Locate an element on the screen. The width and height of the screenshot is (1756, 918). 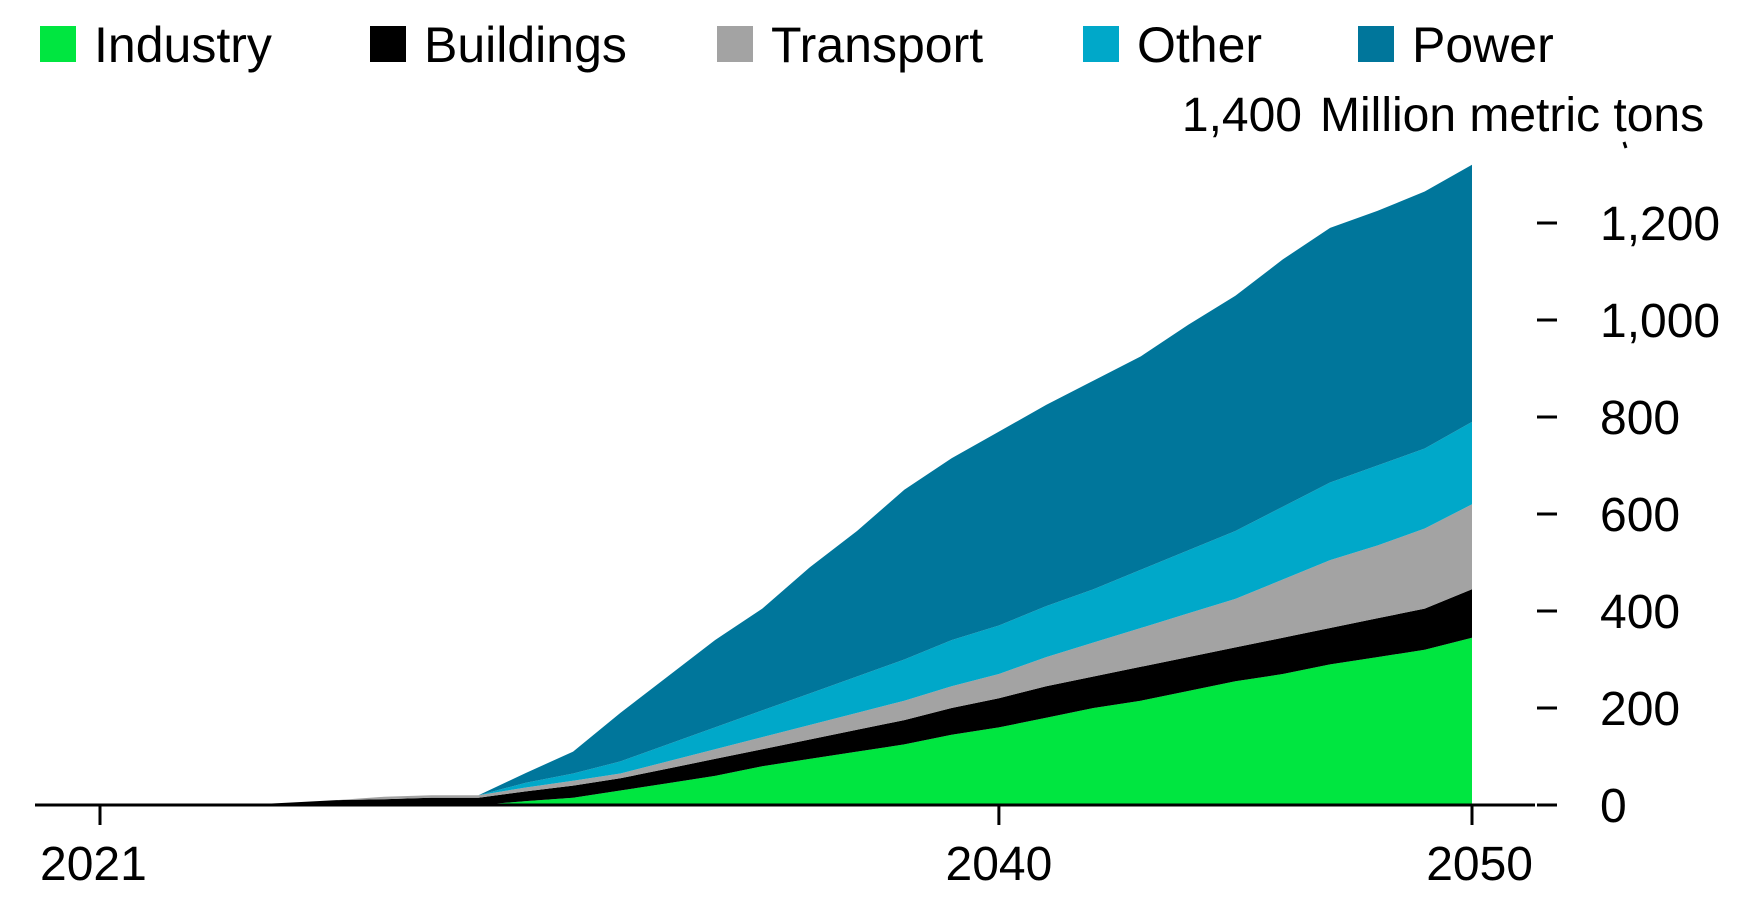
x-tick-label-2040: 2040 is located at coordinates (999, 864).